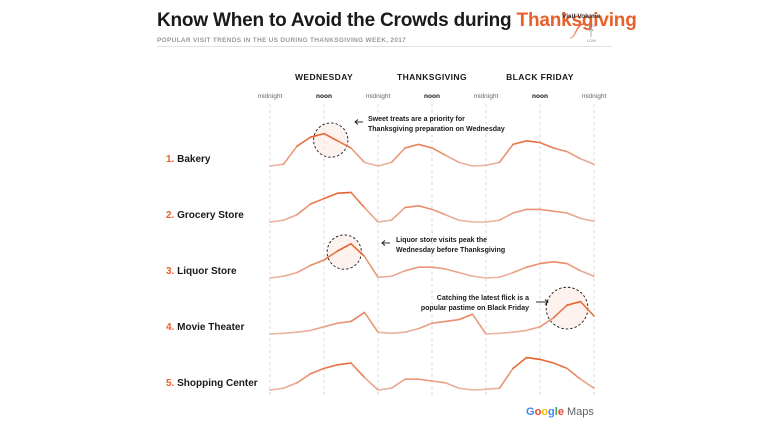  I want to click on title-main: Know When to Avoid the Crowds during, so click(337, 20).